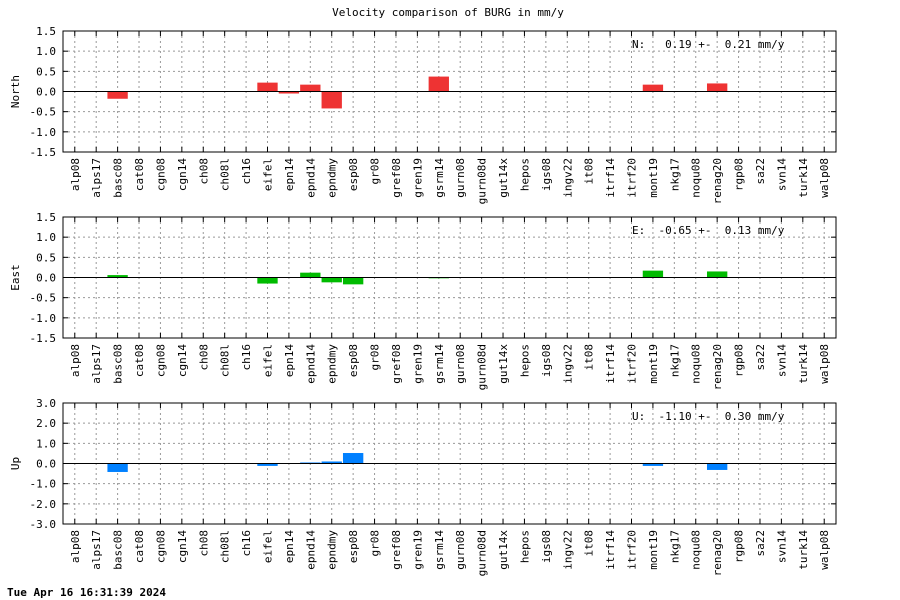  What do you see at coordinates (46, 31) in the screenshot?
I see `y-tick-label: 1.5` at bounding box center [46, 31].